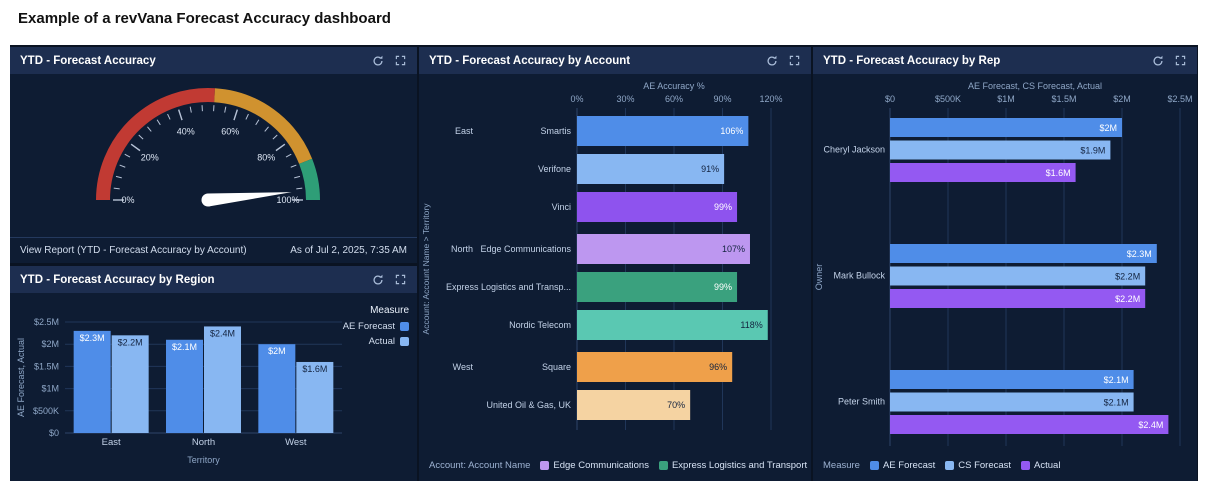 Image resolution: width=1208 pixels, height=488 pixels. What do you see at coordinates (657, 207) in the screenshot?
I see `bar-vinci` at bounding box center [657, 207].